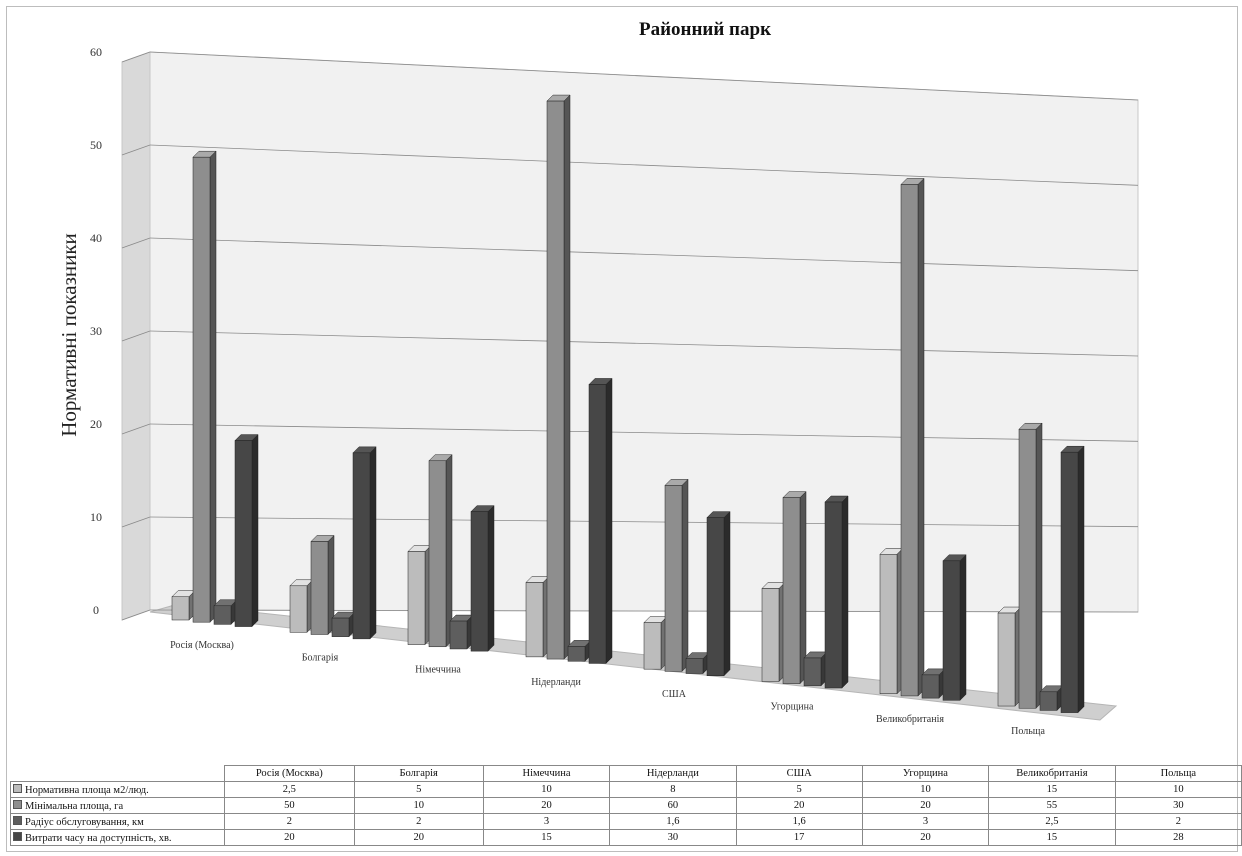  Describe the element at coordinates (792, 706) in the screenshot. I see `category-label: Угорщина` at that location.